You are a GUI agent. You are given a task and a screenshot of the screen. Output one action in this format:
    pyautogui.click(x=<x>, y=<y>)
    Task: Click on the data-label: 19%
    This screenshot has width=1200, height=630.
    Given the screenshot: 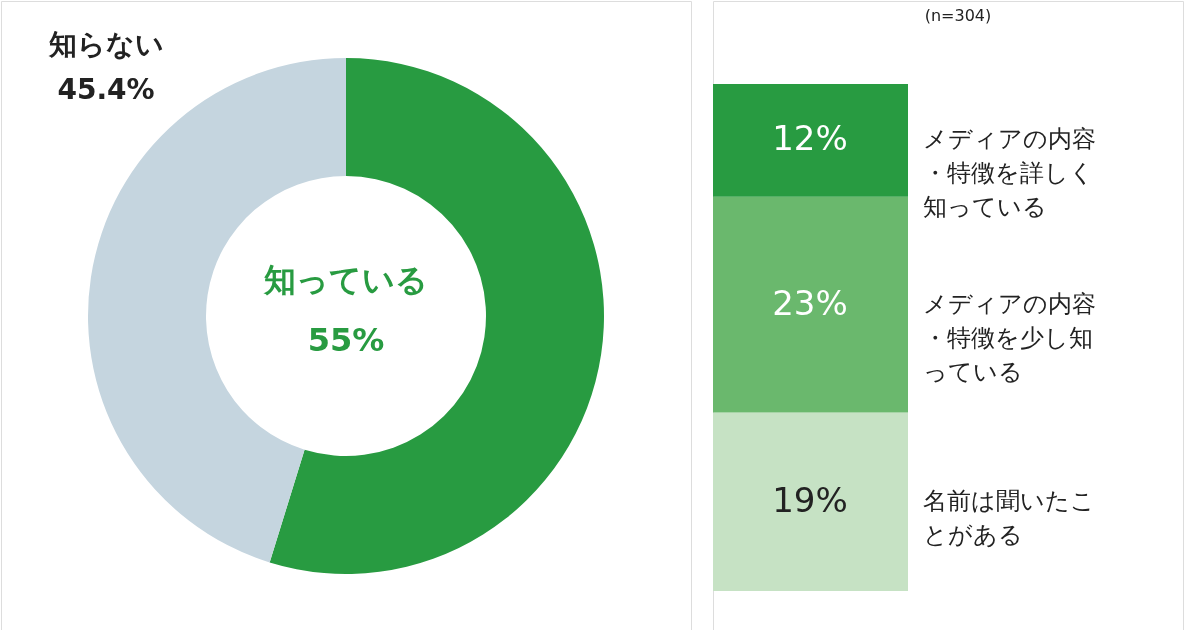 What is the action you would take?
    pyautogui.click(x=810, y=499)
    